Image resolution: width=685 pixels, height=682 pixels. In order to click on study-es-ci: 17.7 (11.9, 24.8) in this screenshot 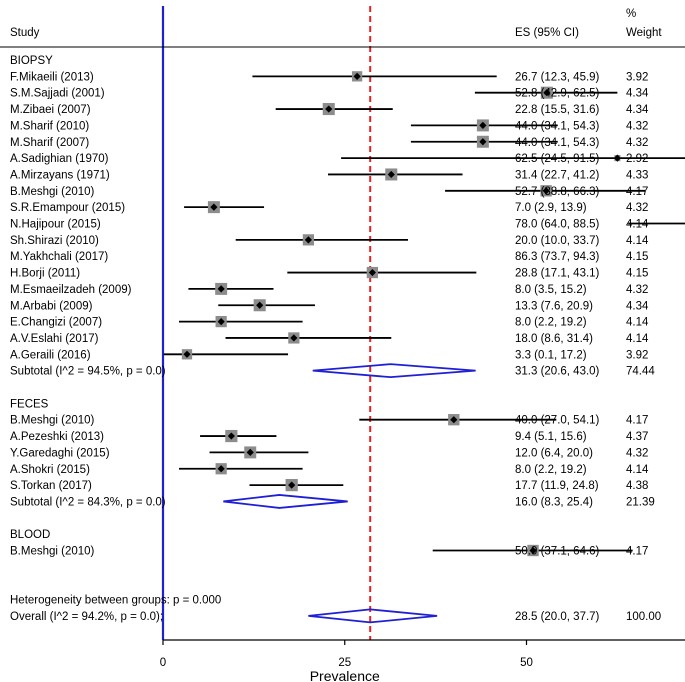, I will do `click(557, 486)`.